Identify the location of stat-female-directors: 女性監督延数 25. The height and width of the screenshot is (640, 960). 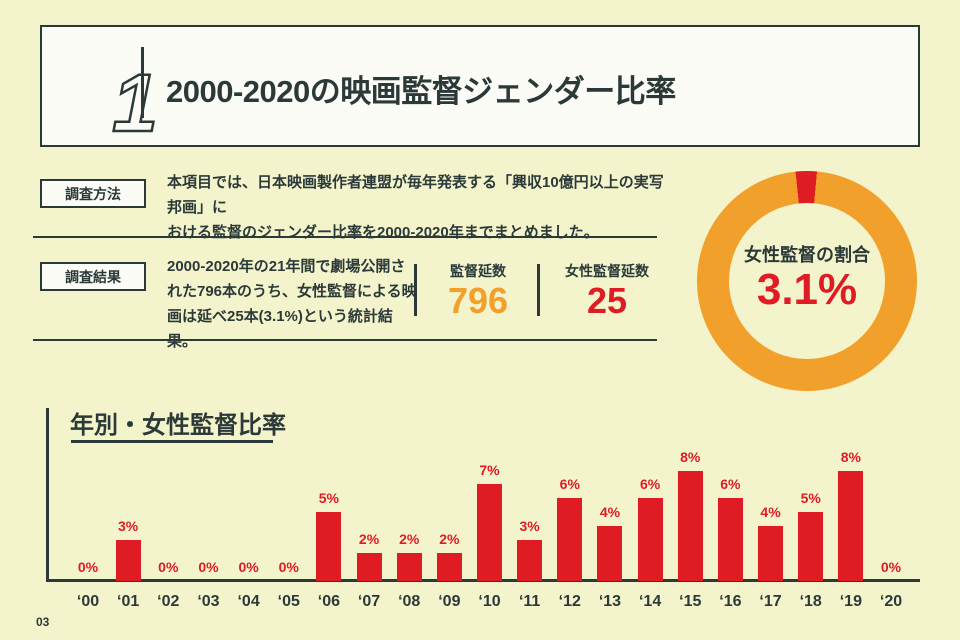
(607, 290).